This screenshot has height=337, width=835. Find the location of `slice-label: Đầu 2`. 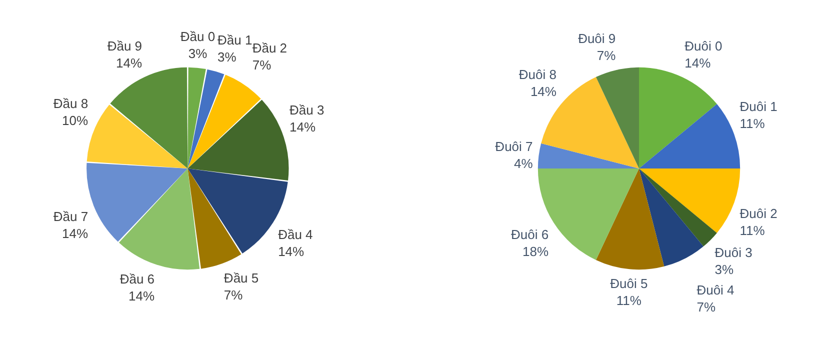

slice-label: Đầu 2 is located at coordinates (270, 48).